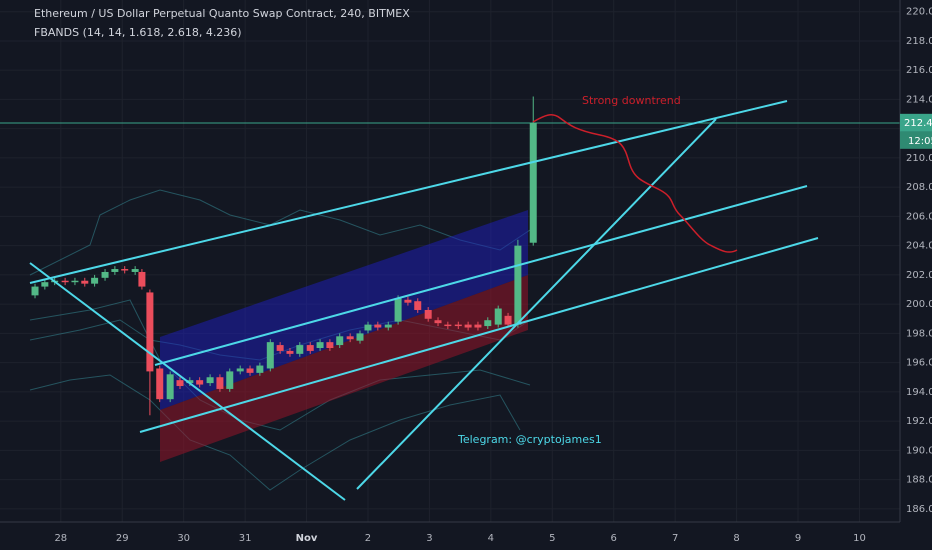 This screenshot has height=550, width=932. Describe the element at coordinates (919, 99) in the screenshot. I see `y-tick-label: 214.00` at that location.